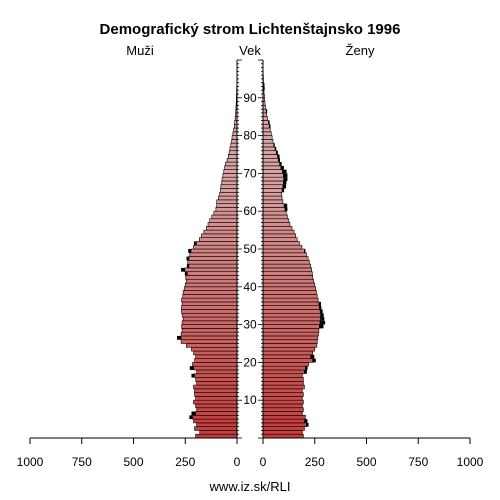  Describe the element at coordinates (366, 462) in the screenshot. I see `female-x-tick-label: 500` at that location.